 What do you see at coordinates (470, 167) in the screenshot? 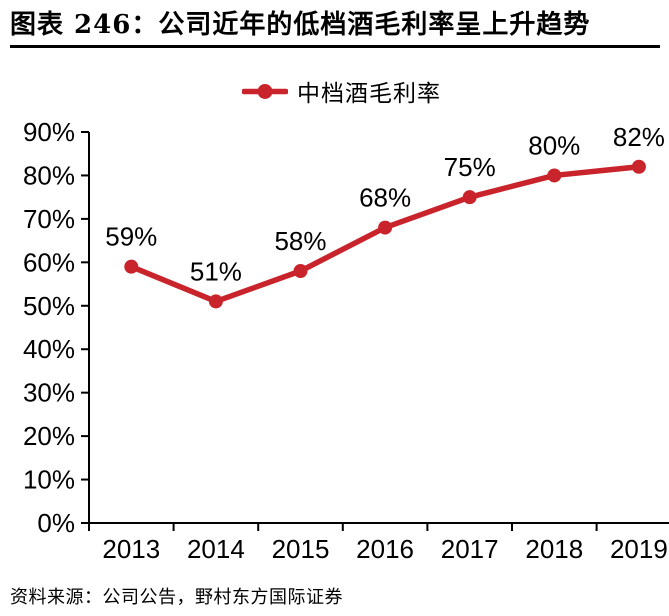
I see `data-label: 75%` at bounding box center [470, 167].